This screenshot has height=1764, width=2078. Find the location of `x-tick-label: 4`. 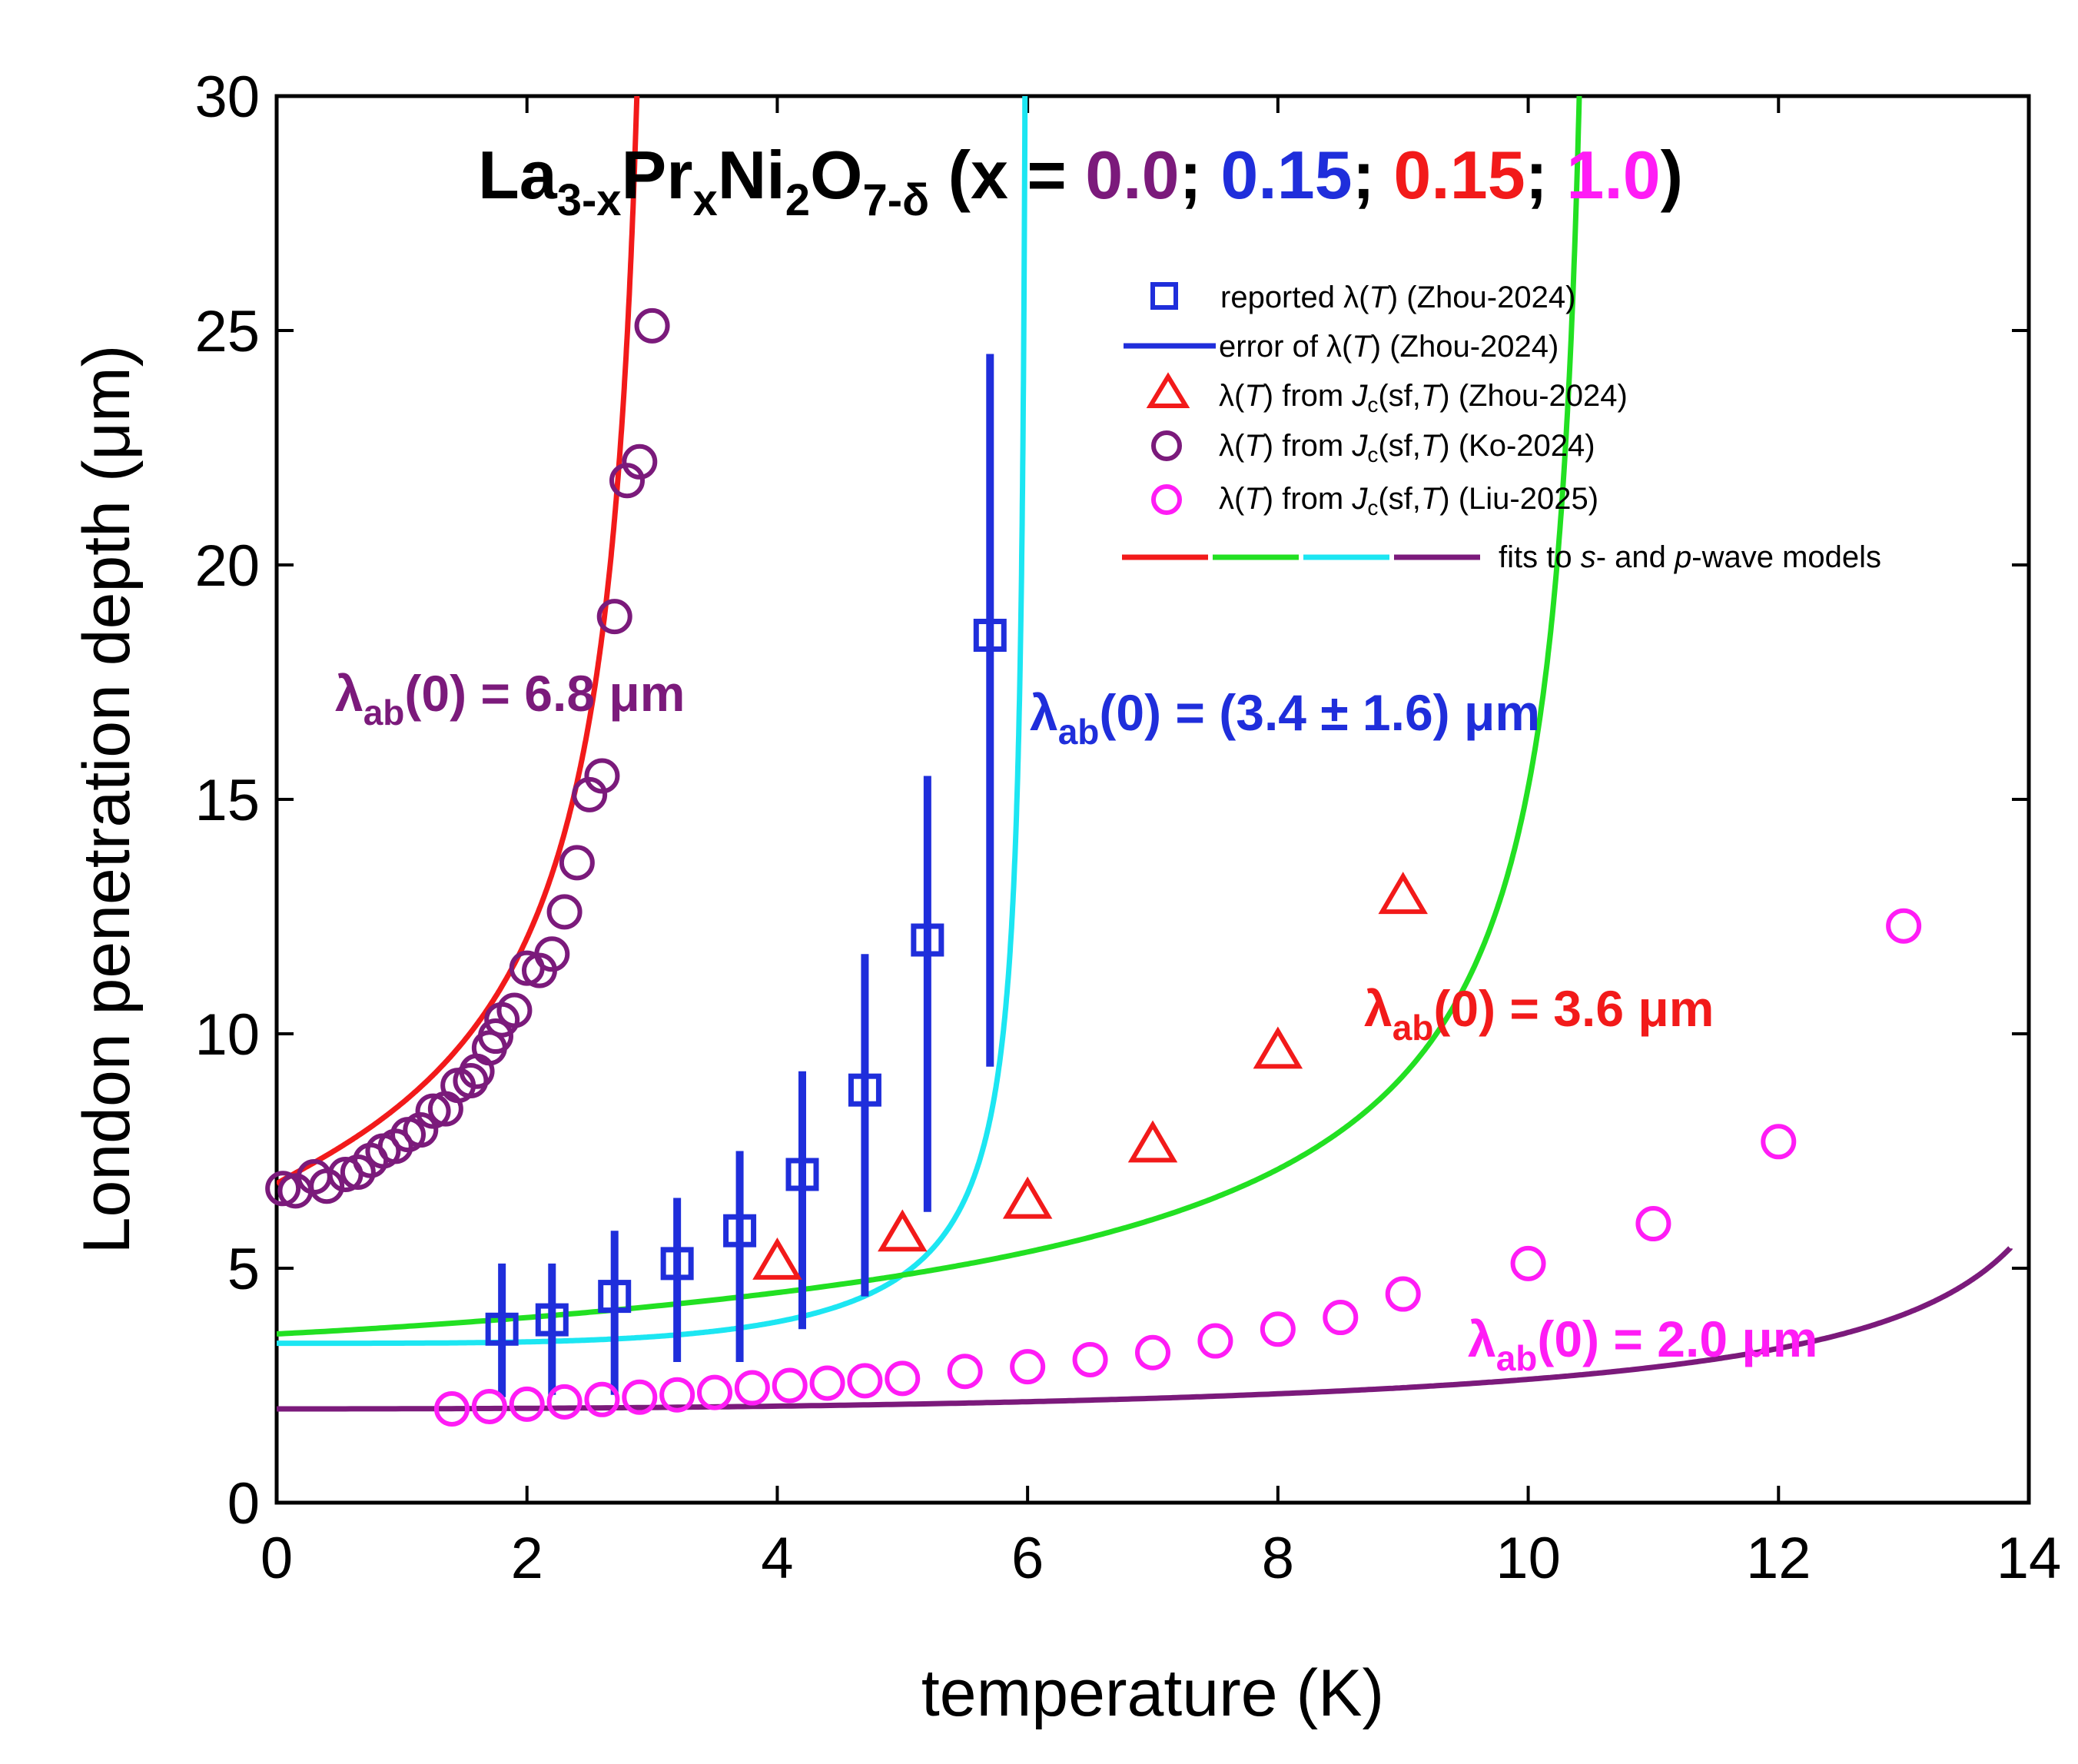

x-tick-label: 4 is located at coordinates (777, 1558).